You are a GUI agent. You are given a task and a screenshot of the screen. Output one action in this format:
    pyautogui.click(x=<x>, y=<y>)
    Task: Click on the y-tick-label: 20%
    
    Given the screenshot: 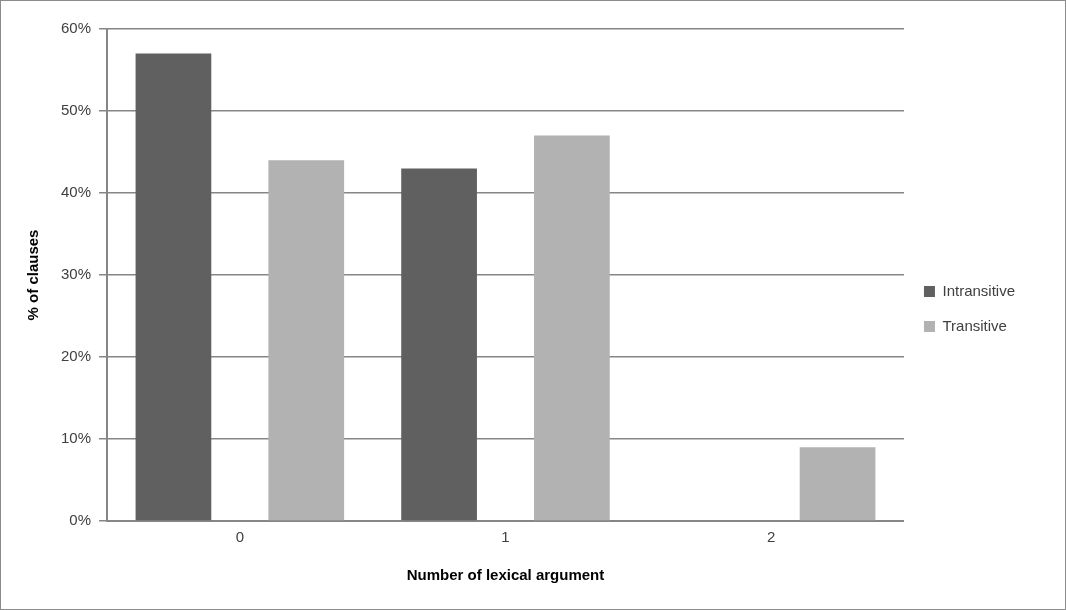 What is the action you would take?
    pyautogui.click(x=76, y=356)
    